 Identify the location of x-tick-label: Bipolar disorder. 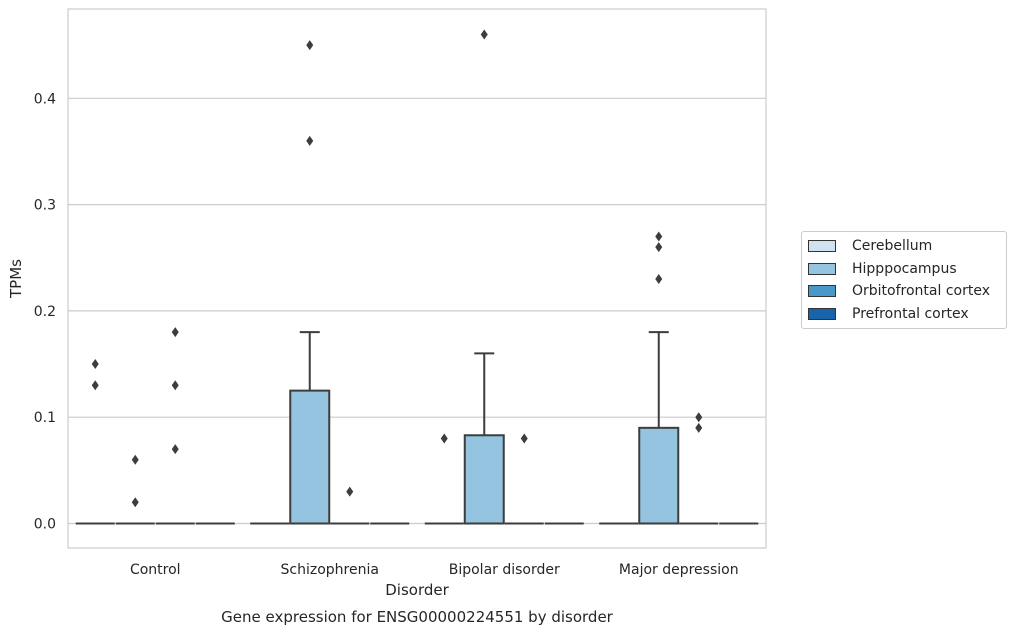
(504, 570).